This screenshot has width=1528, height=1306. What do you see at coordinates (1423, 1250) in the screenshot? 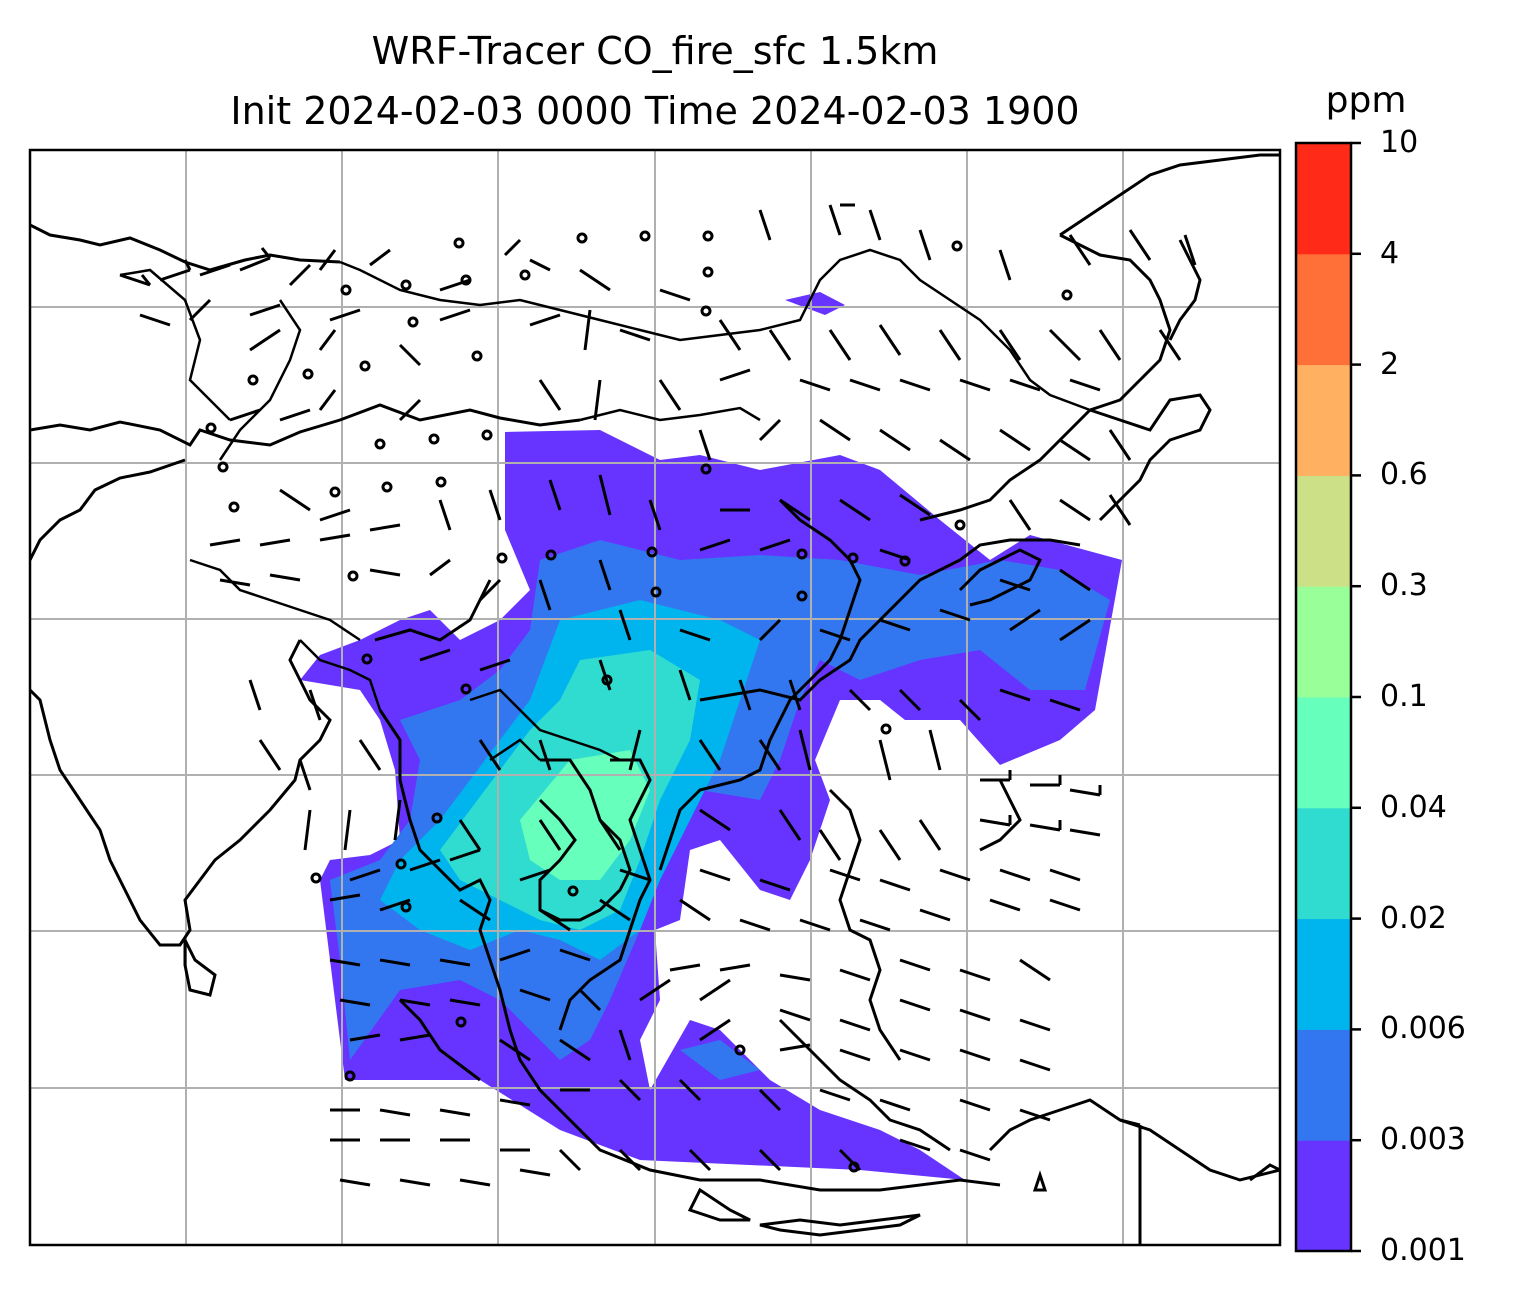
I see `colorbar-tick-label: 0.001` at bounding box center [1423, 1250].